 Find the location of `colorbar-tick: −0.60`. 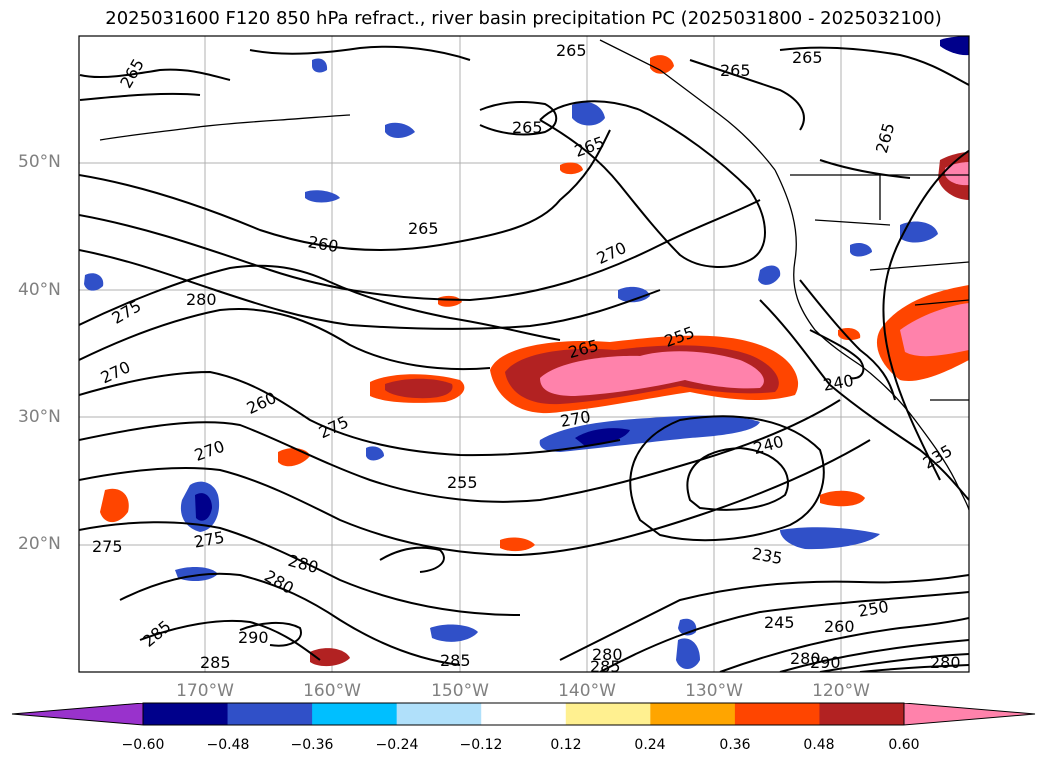

colorbar-tick: −0.60 is located at coordinates (143, 745).